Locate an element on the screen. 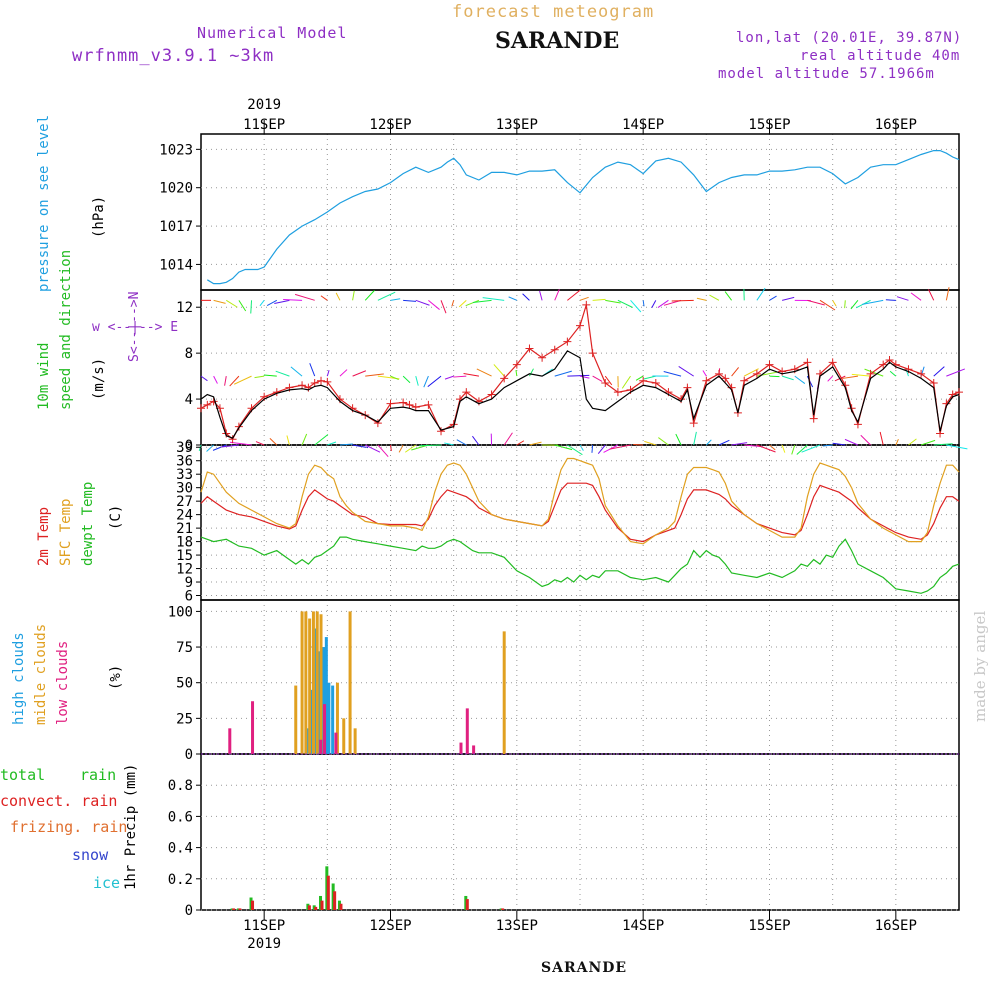 The width and height of the screenshot is (1000, 1000). temp-axis-tick-label: 9 is located at coordinates (189, 583).